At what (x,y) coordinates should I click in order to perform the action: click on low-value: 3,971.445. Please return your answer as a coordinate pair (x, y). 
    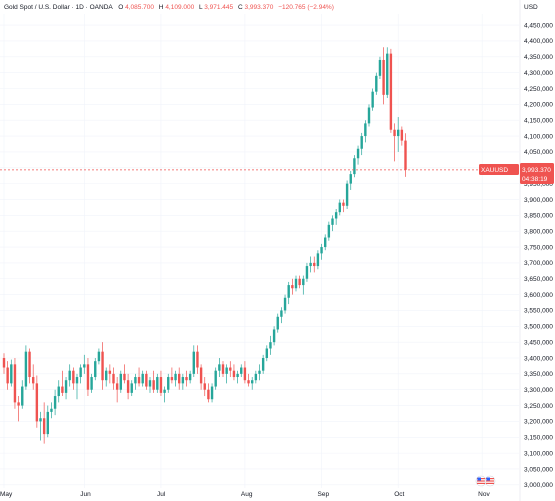
    Looking at the image, I should click on (218, 7).